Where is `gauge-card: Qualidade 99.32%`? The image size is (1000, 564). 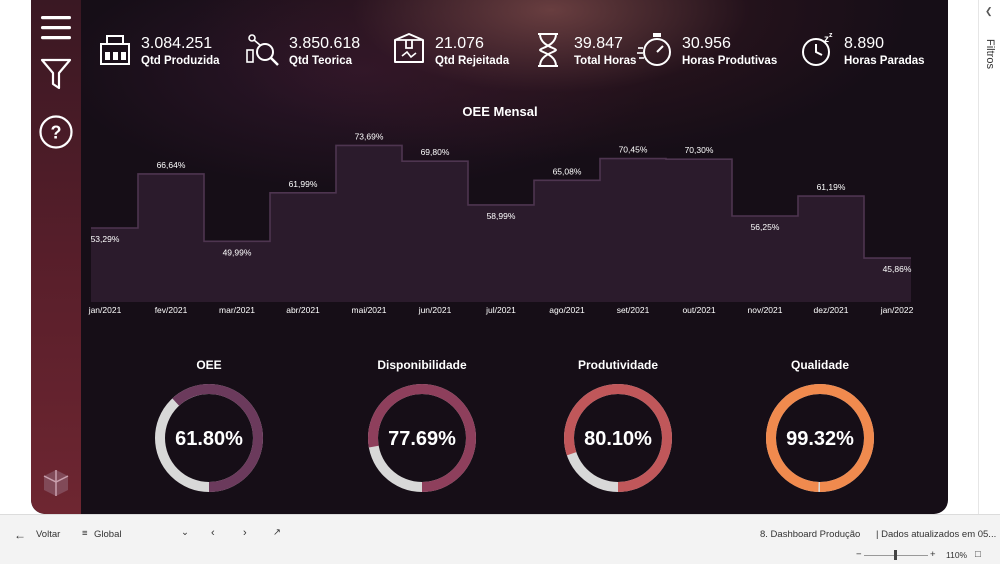
gauge-card: Qualidade 99.32% is located at coordinates (820, 433).